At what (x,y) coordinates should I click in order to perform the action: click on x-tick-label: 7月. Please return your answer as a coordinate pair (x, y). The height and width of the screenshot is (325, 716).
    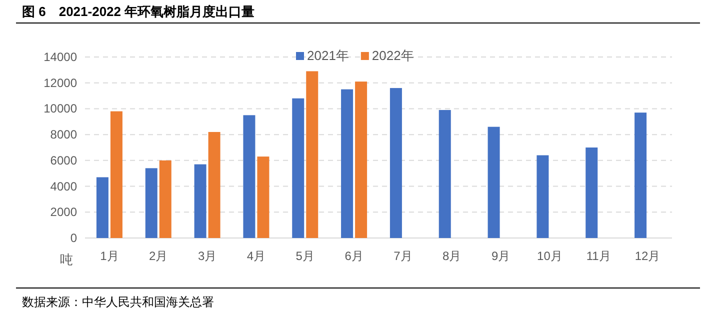
    Looking at the image, I should click on (403, 256).